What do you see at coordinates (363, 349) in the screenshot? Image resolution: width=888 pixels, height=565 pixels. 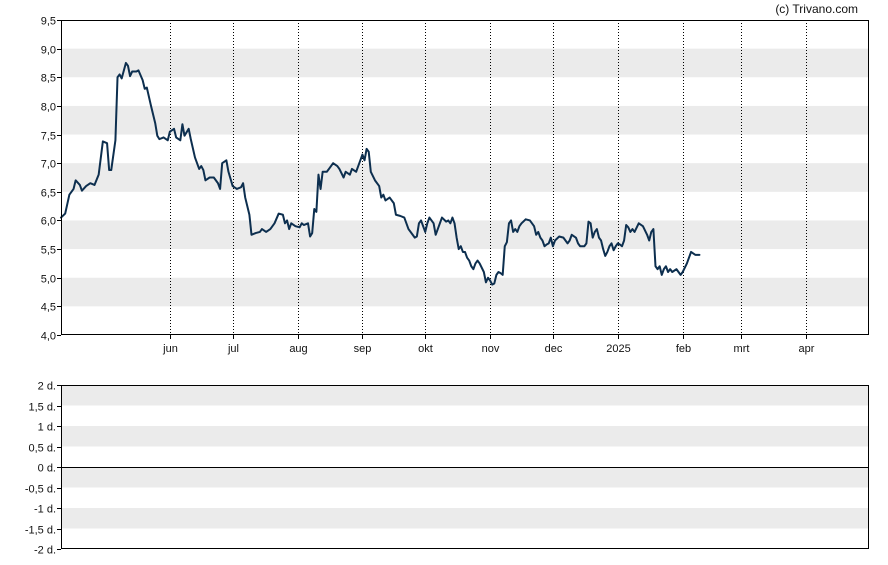 I see `x-tick-label: sep` at bounding box center [363, 349].